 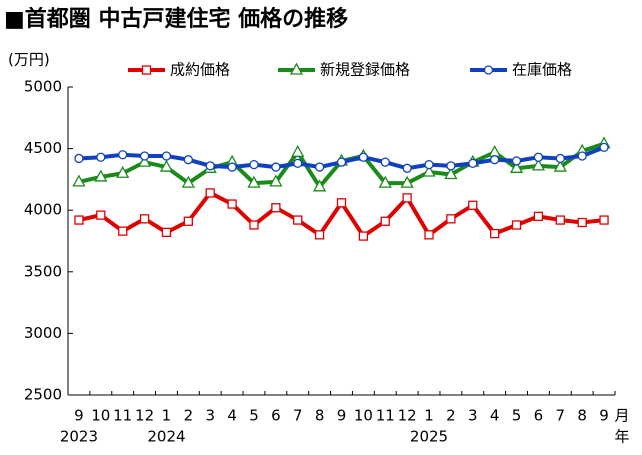 What do you see at coordinates (43, 333) in the screenshot?
I see `y-tick-label: 3000` at bounding box center [43, 333].